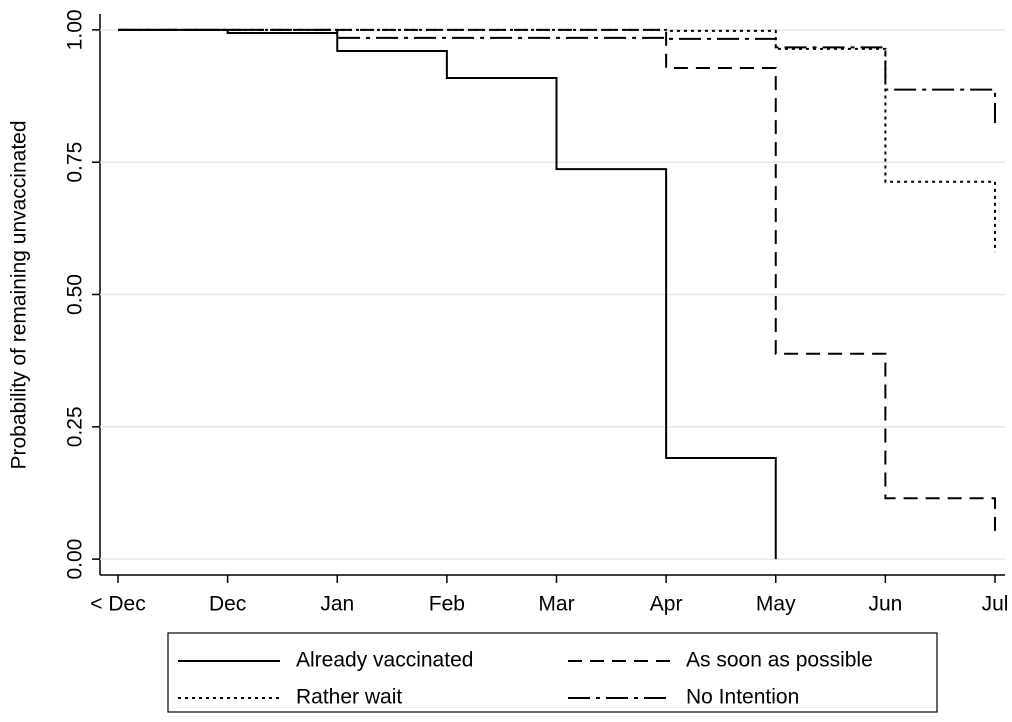  I want to click on x-tick-label: Jun, so click(885, 604).